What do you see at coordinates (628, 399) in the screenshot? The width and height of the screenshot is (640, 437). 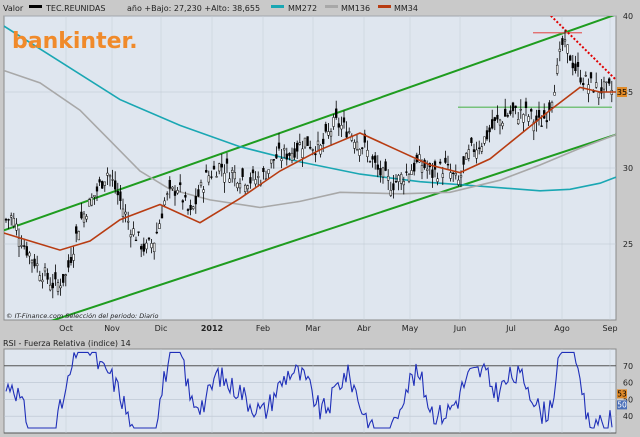 I see `rsi-y-tick-label: 50` at bounding box center [628, 399].